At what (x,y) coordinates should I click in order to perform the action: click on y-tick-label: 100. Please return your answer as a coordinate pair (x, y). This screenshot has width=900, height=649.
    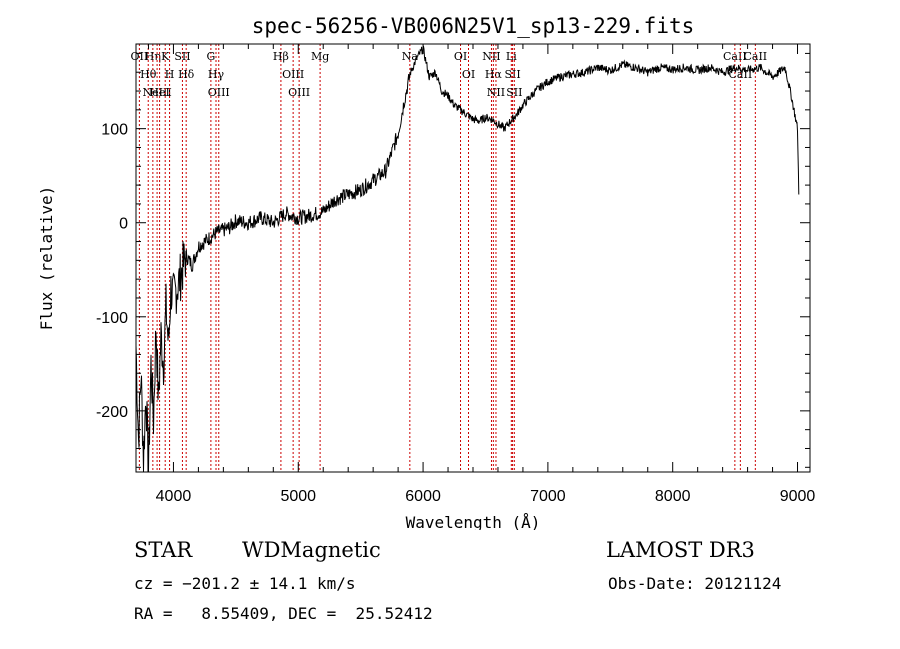
    Looking at the image, I should click on (114, 130).